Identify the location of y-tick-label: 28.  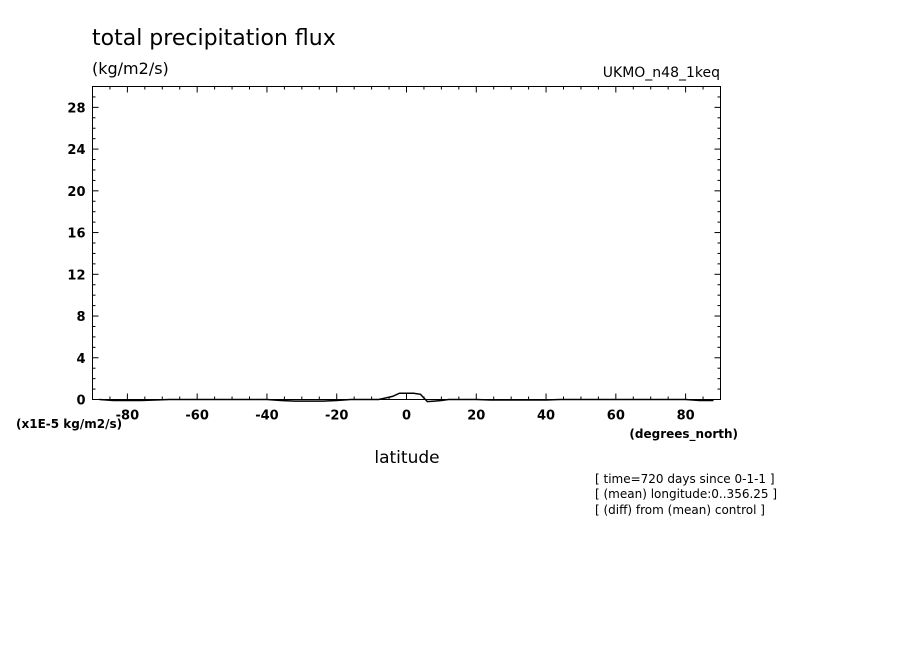
(76, 108).